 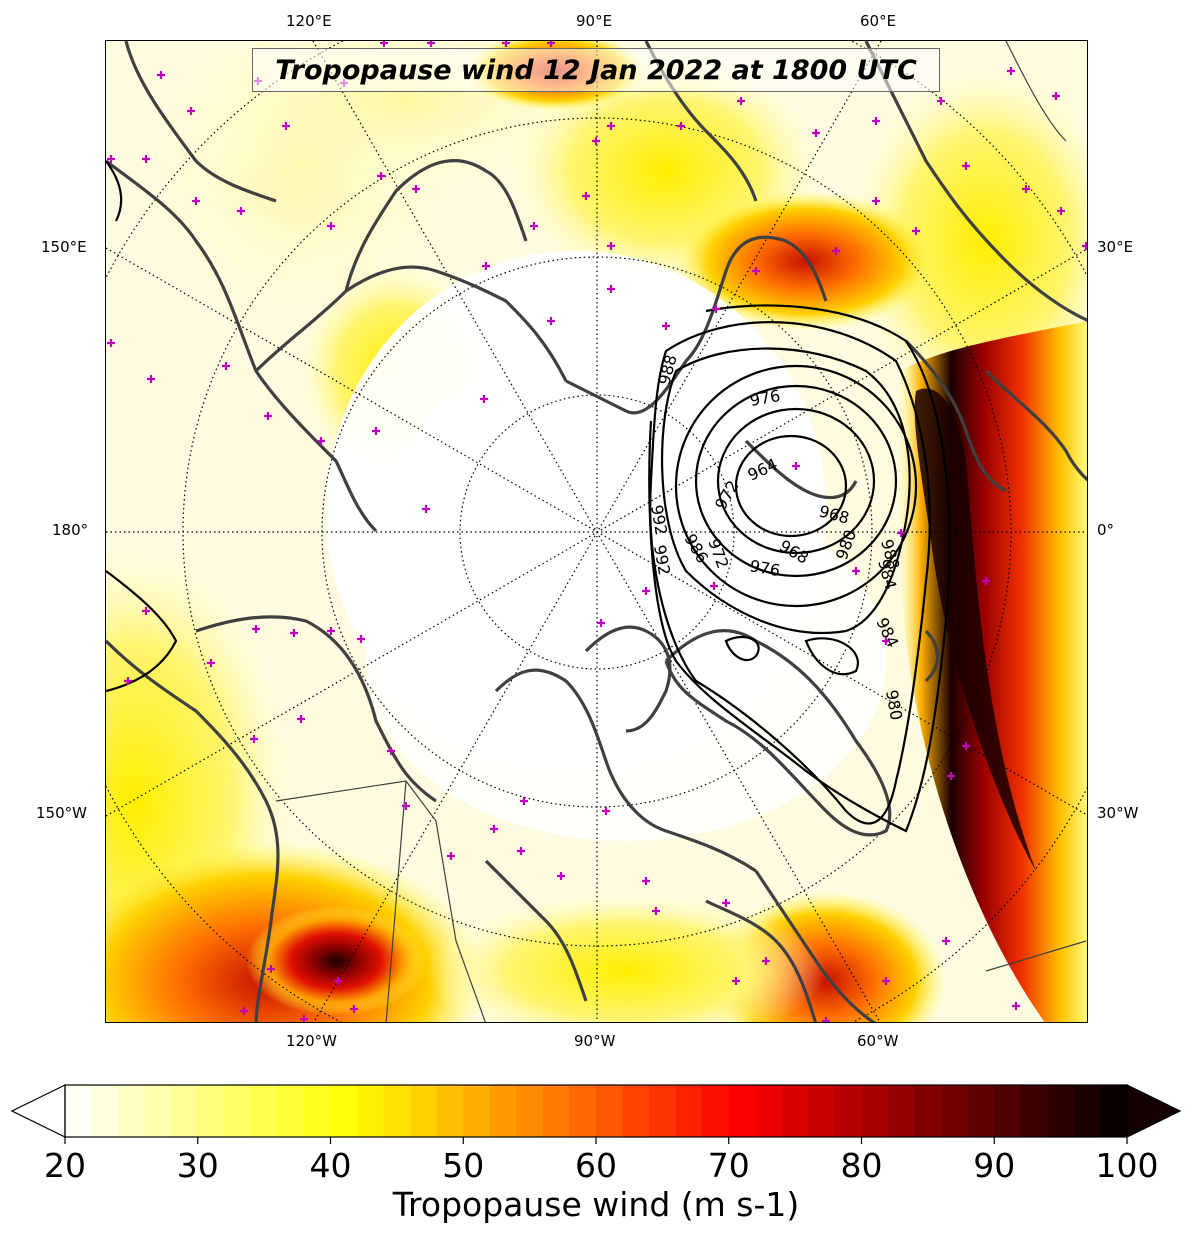 I want to click on colorbar-tick-label: 20, so click(x=65, y=1165).